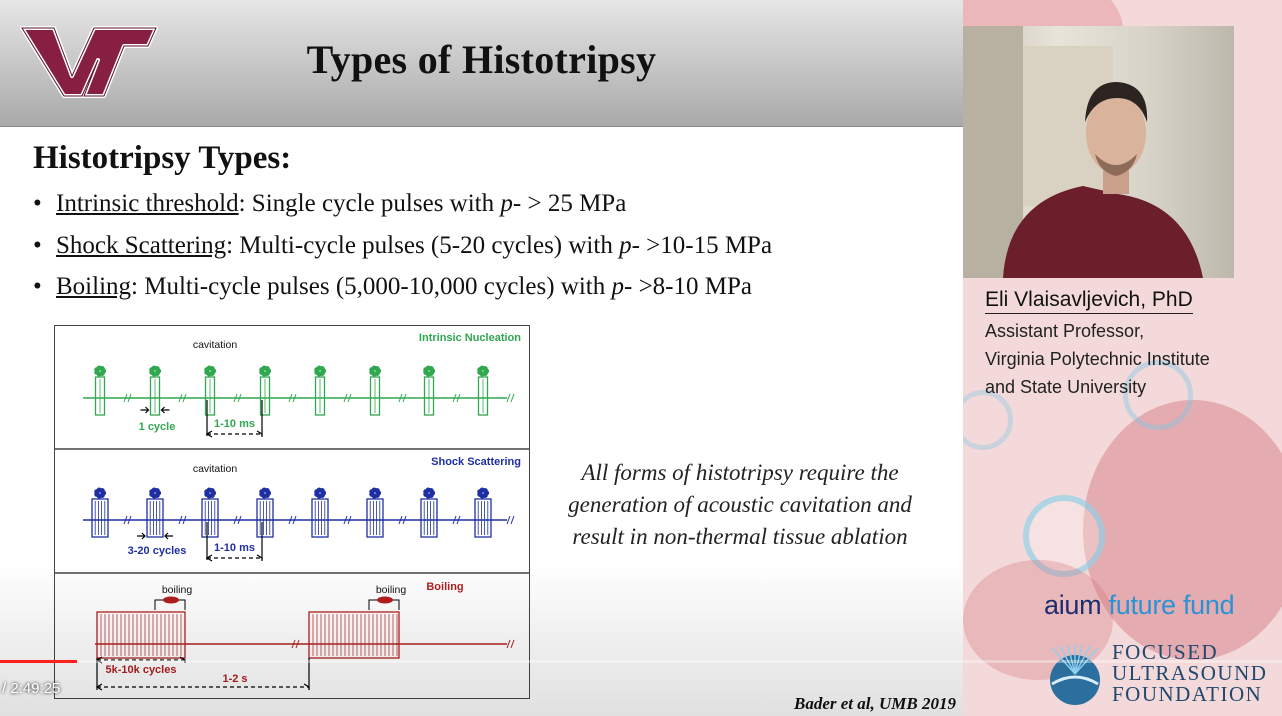 This screenshot has height=716, width=1282. What do you see at coordinates (481, 59) in the screenshot?
I see `slide-title: Types of Histotripsy` at bounding box center [481, 59].